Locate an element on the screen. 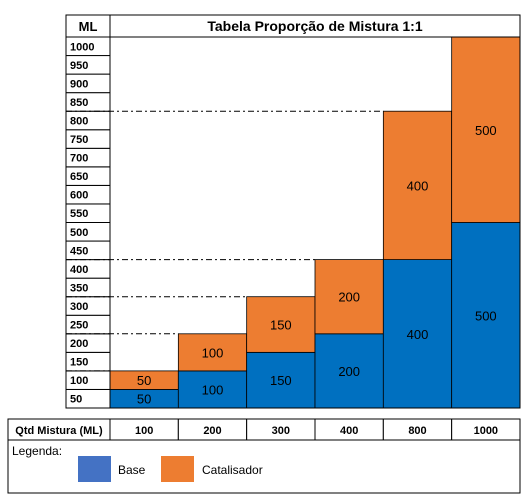 The image size is (530, 499). chart-title: Tabela Proporção de Mistura 1:1 is located at coordinates (314, 26).